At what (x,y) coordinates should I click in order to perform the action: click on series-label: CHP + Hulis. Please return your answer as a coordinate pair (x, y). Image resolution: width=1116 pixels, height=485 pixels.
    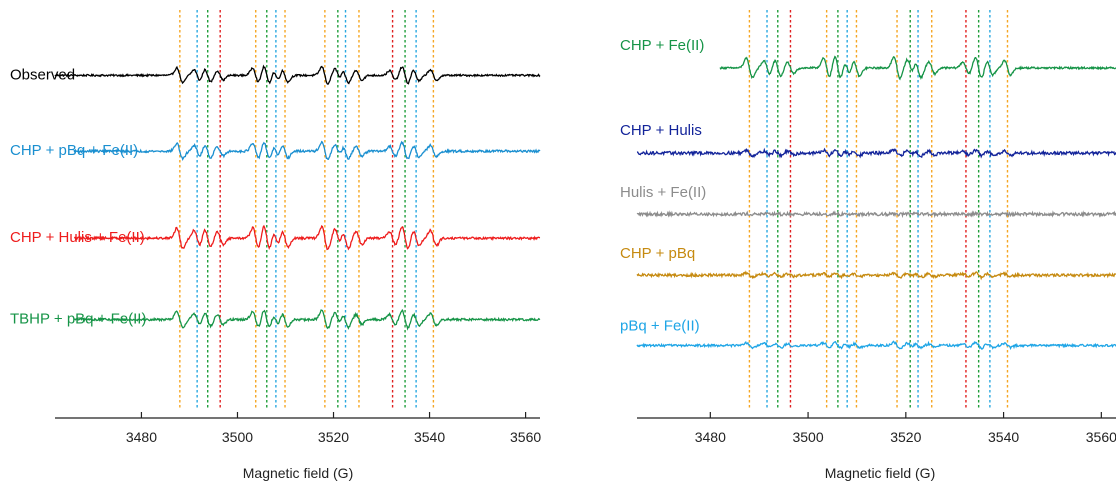
    Looking at the image, I should click on (661, 130).